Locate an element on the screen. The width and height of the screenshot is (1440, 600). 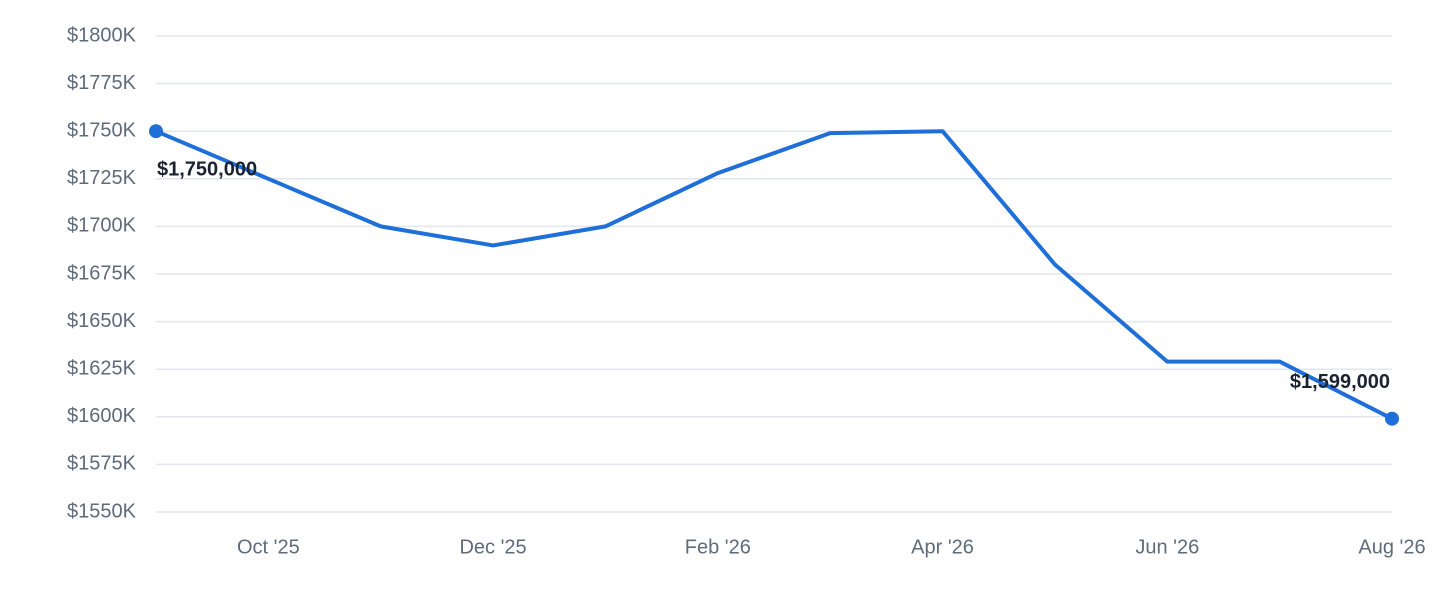
y-tick-label: $1625K is located at coordinates (102, 368).